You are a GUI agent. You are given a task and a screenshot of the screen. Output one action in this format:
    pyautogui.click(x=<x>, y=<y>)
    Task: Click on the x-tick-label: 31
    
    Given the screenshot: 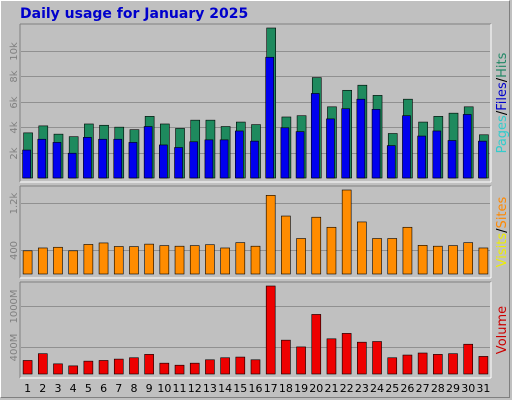 What is the action you would take?
    pyautogui.click(x=483, y=388)
    